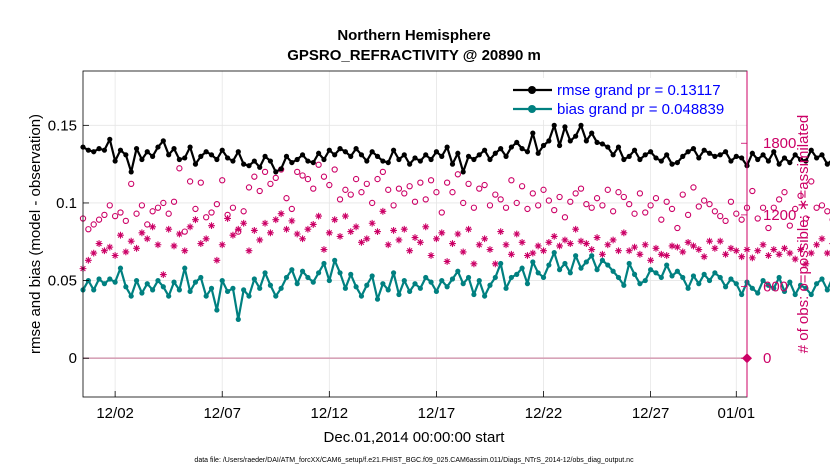  Describe the element at coordinates (626, 99) in the screenshot. I see `legend-box` at that location.